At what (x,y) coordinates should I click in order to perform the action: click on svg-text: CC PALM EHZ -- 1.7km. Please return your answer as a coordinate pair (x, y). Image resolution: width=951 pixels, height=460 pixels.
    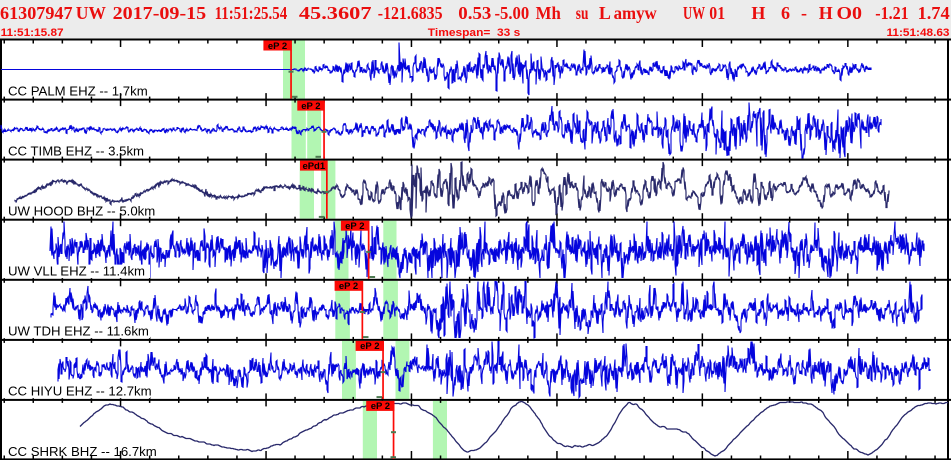
    Looking at the image, I should click on (78, 90).